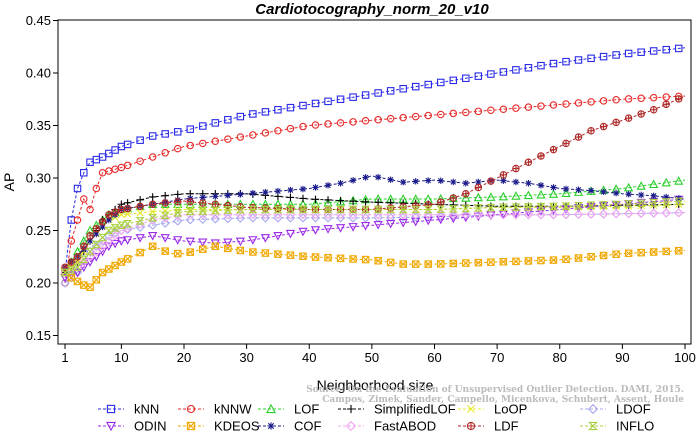 The height and width of the screenshot is (434, 698). What do you see at coordinates (308, 426) in the screenshot?
I see `legend-label: COF` at bounding box center [308, 426].